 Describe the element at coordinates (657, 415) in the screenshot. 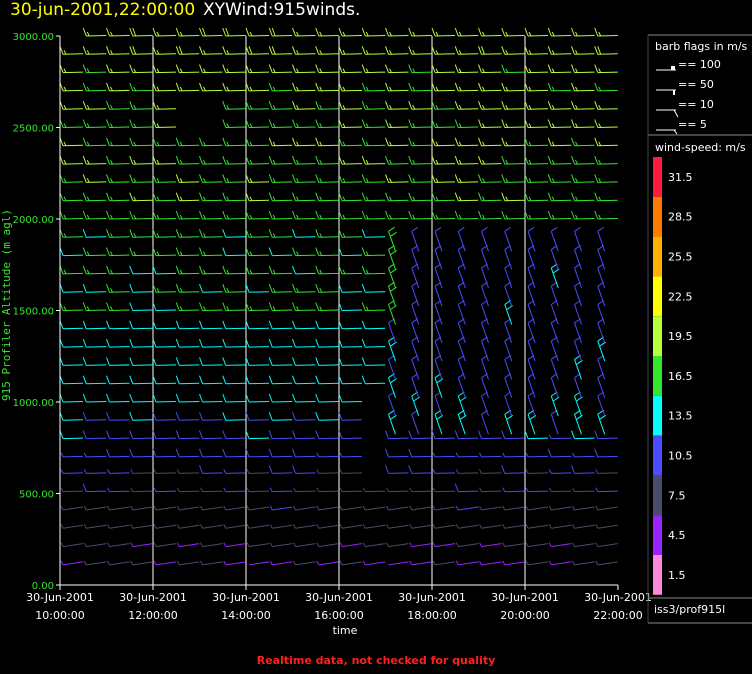

I see `colorbar-swatch` at that location.